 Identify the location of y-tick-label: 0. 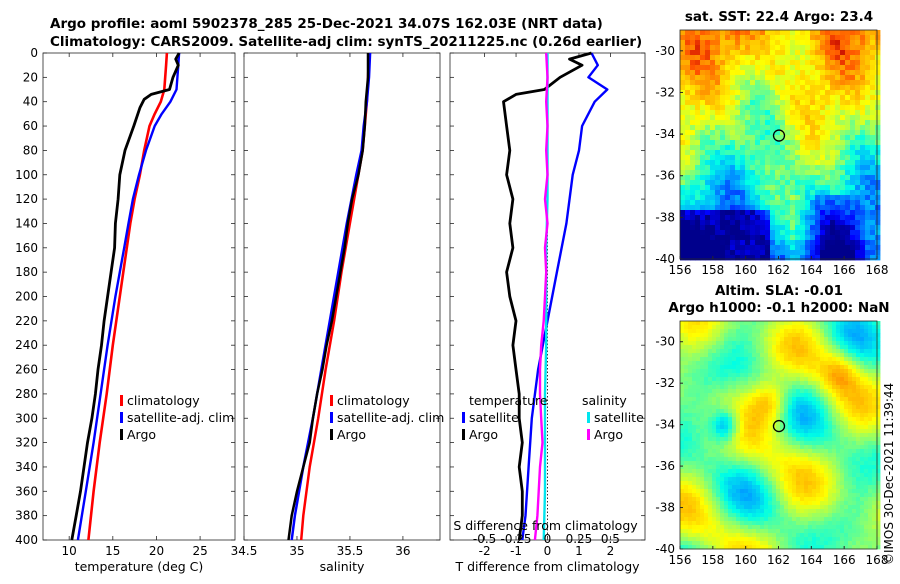
(34, 53).